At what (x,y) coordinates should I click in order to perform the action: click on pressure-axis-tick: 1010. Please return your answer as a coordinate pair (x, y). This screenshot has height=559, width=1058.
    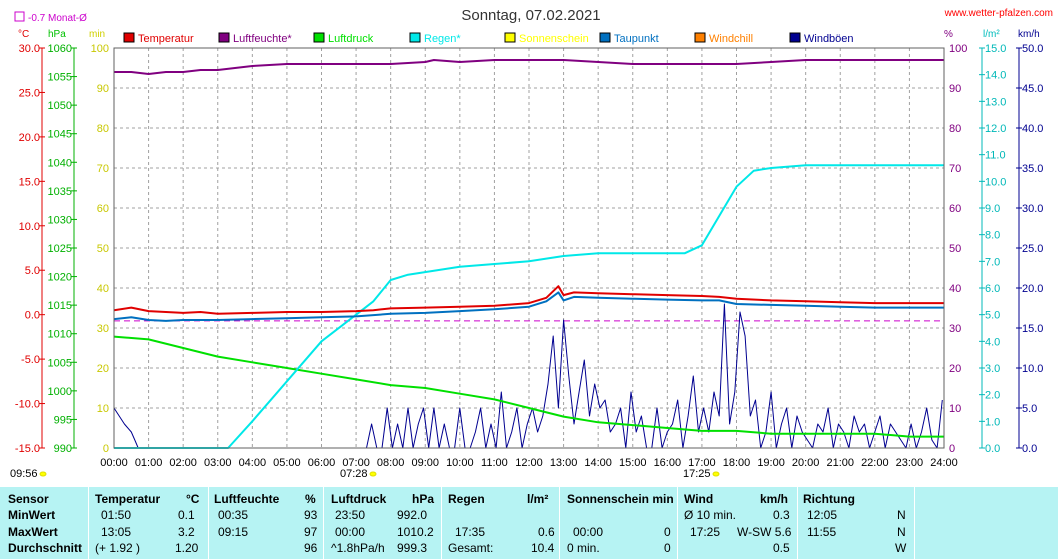
    Looking at the image, I should click on (60, 335).